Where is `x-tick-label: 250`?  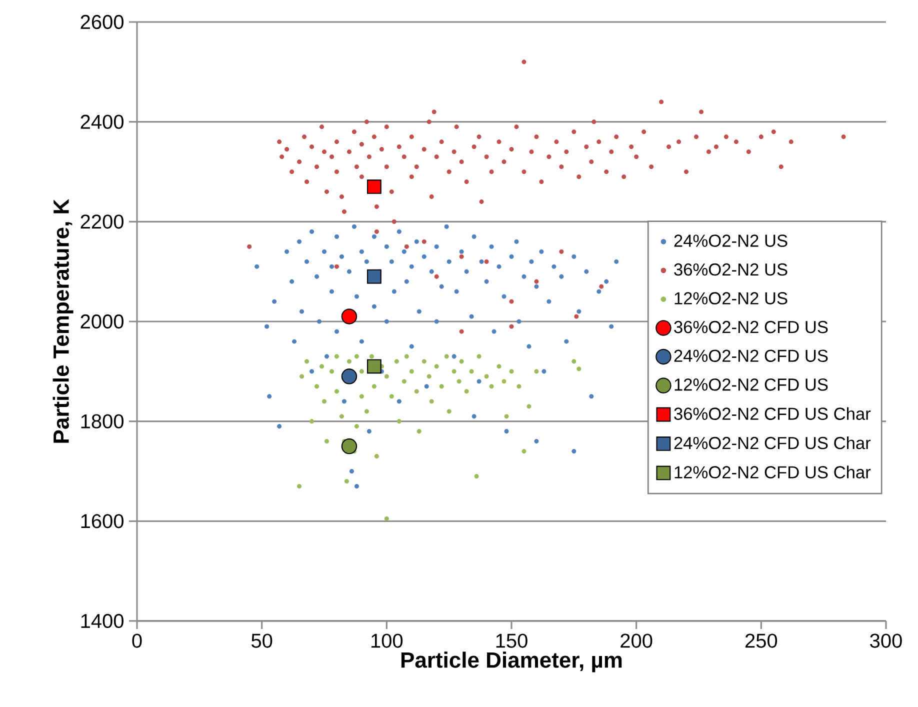
x-tick-label: 250 is located at coordinates (761, 641).